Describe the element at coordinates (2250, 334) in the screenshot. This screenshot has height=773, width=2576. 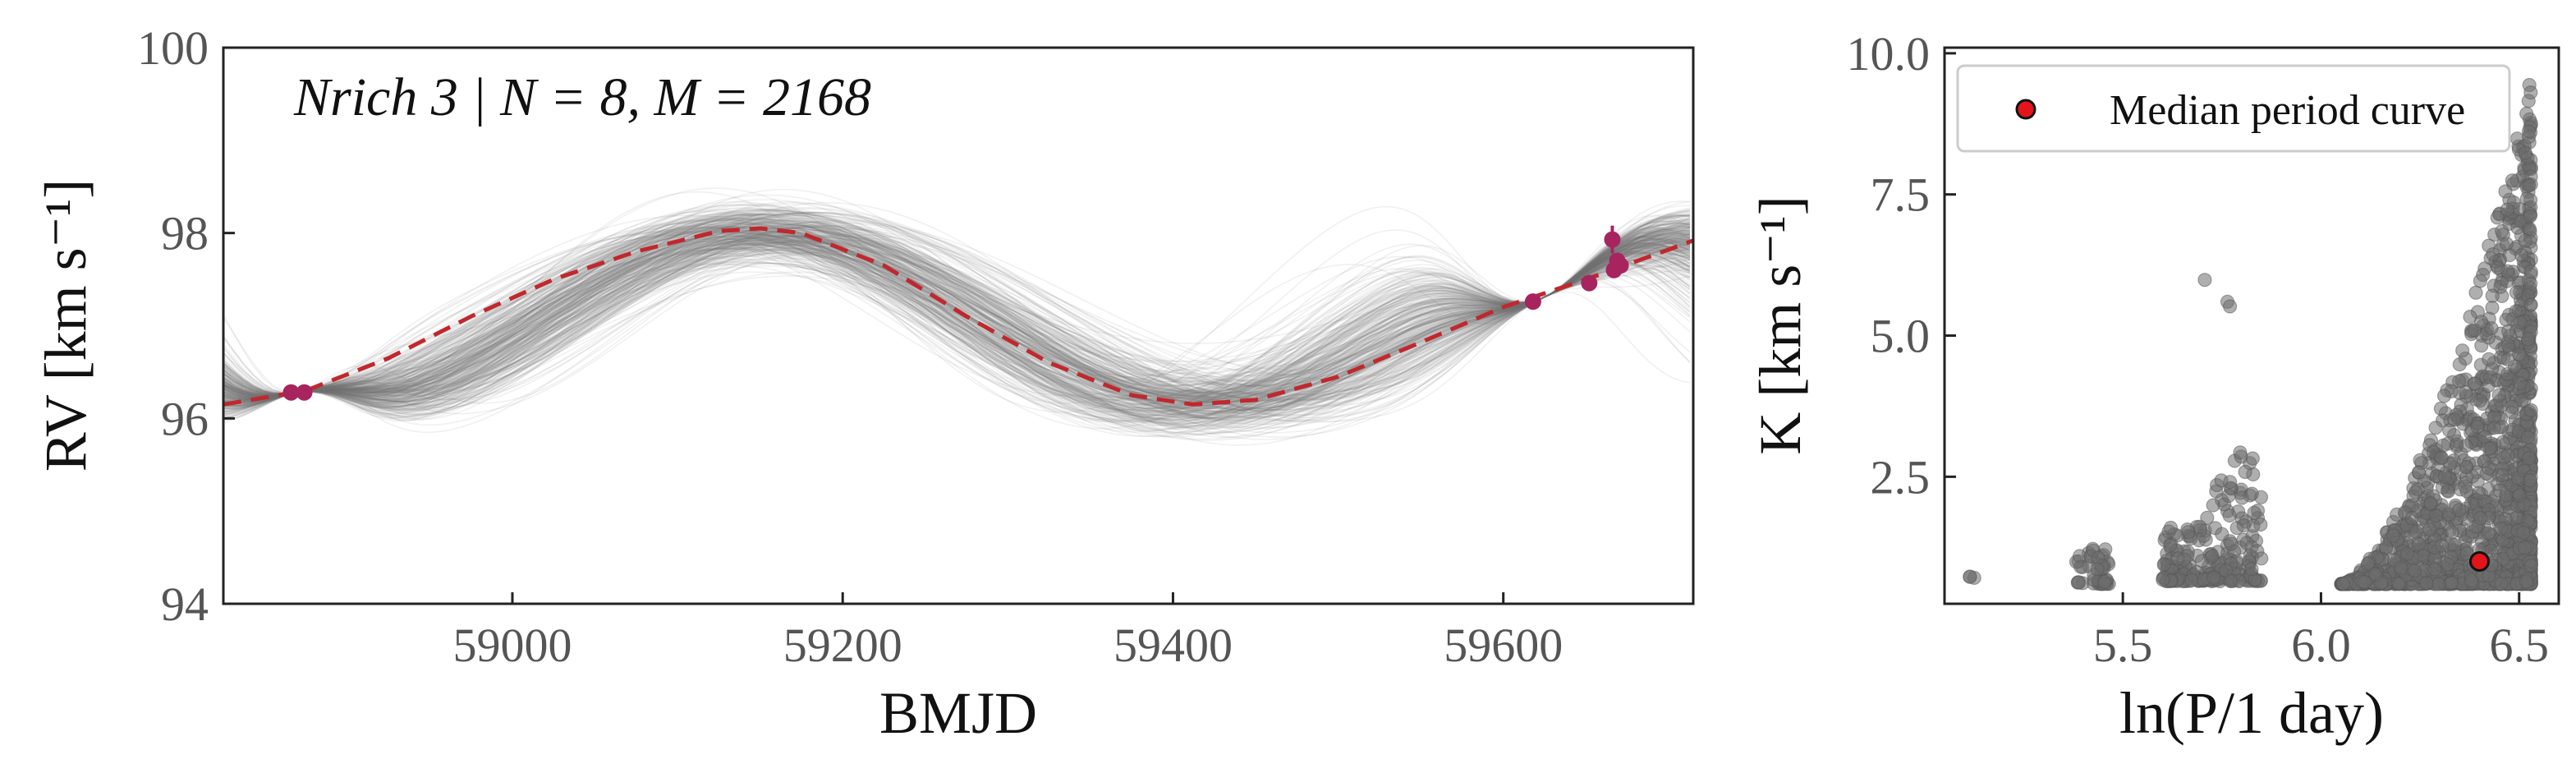
I see `posterior-samples-scatter` at that location.